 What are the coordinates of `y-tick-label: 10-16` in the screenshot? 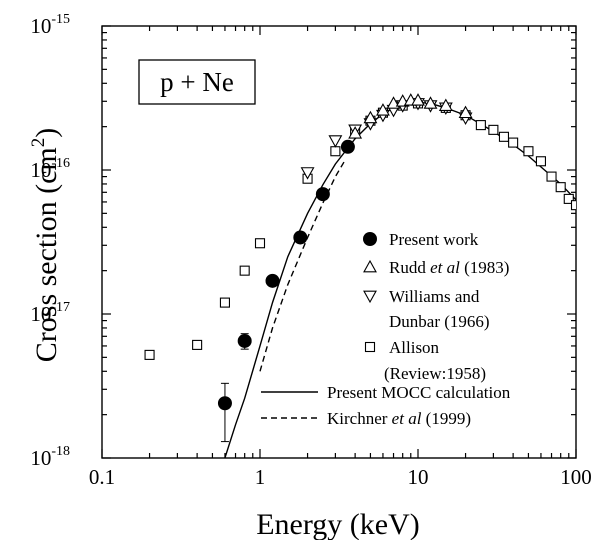 It's located at (50, 169).